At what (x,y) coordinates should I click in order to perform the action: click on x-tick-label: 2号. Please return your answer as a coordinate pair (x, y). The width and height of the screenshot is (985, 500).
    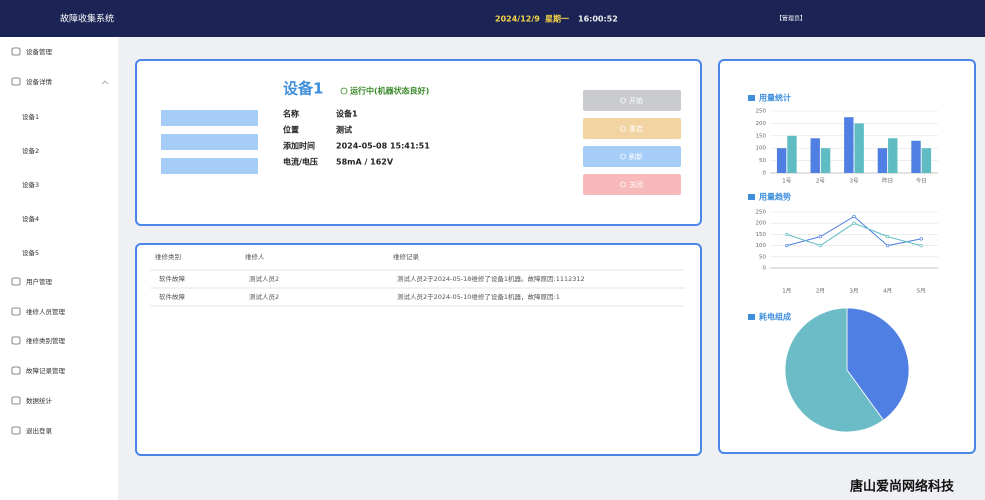
    Looking at the image, I should click on (820, 181).